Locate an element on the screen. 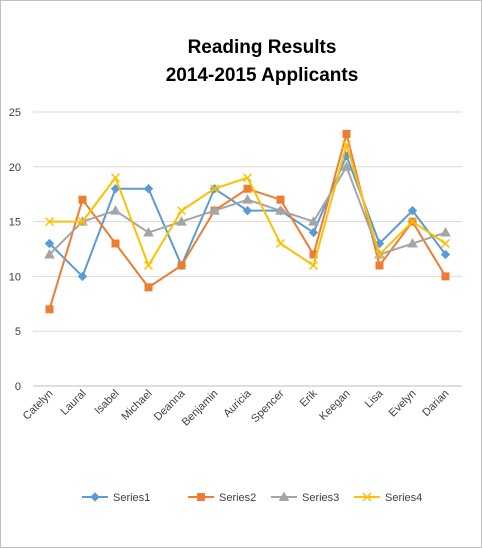 The height and width of the screenshot is (548, 482). x-tick-label: Erik is located at coordinates (309, 398).